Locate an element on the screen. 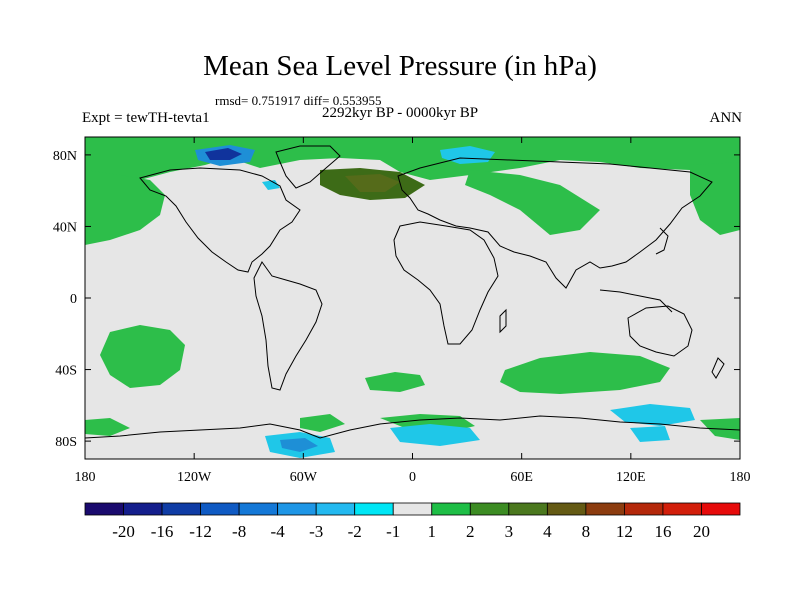 The width and height of the screenshot is (800, 600). experiment-label: Expt = tewTH-tevta1 is located at coordinates (146, 118).